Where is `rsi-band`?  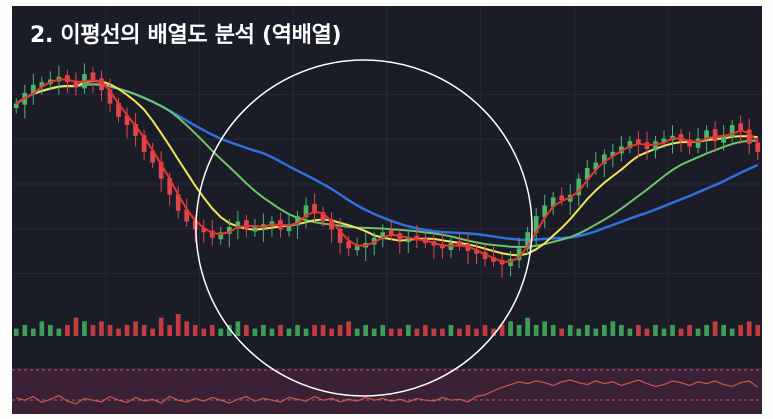
rsi-band is located at coordinates (387, 391).